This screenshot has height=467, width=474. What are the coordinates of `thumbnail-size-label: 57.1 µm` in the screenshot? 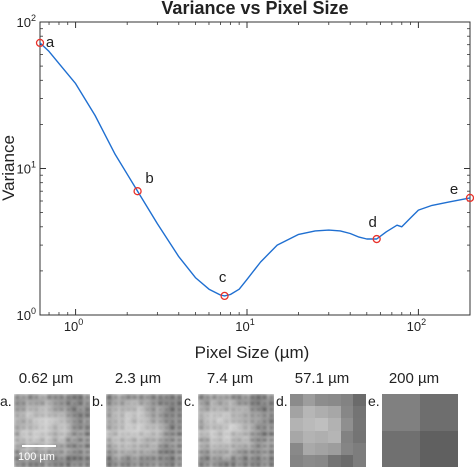 It's located at (322, 378).